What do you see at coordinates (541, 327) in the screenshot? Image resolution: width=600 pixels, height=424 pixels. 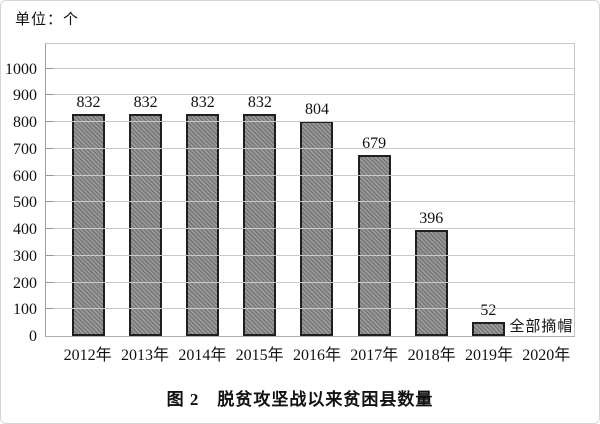 I see `annotation-label: 全部摘帽` at bounding box center [541, 327].